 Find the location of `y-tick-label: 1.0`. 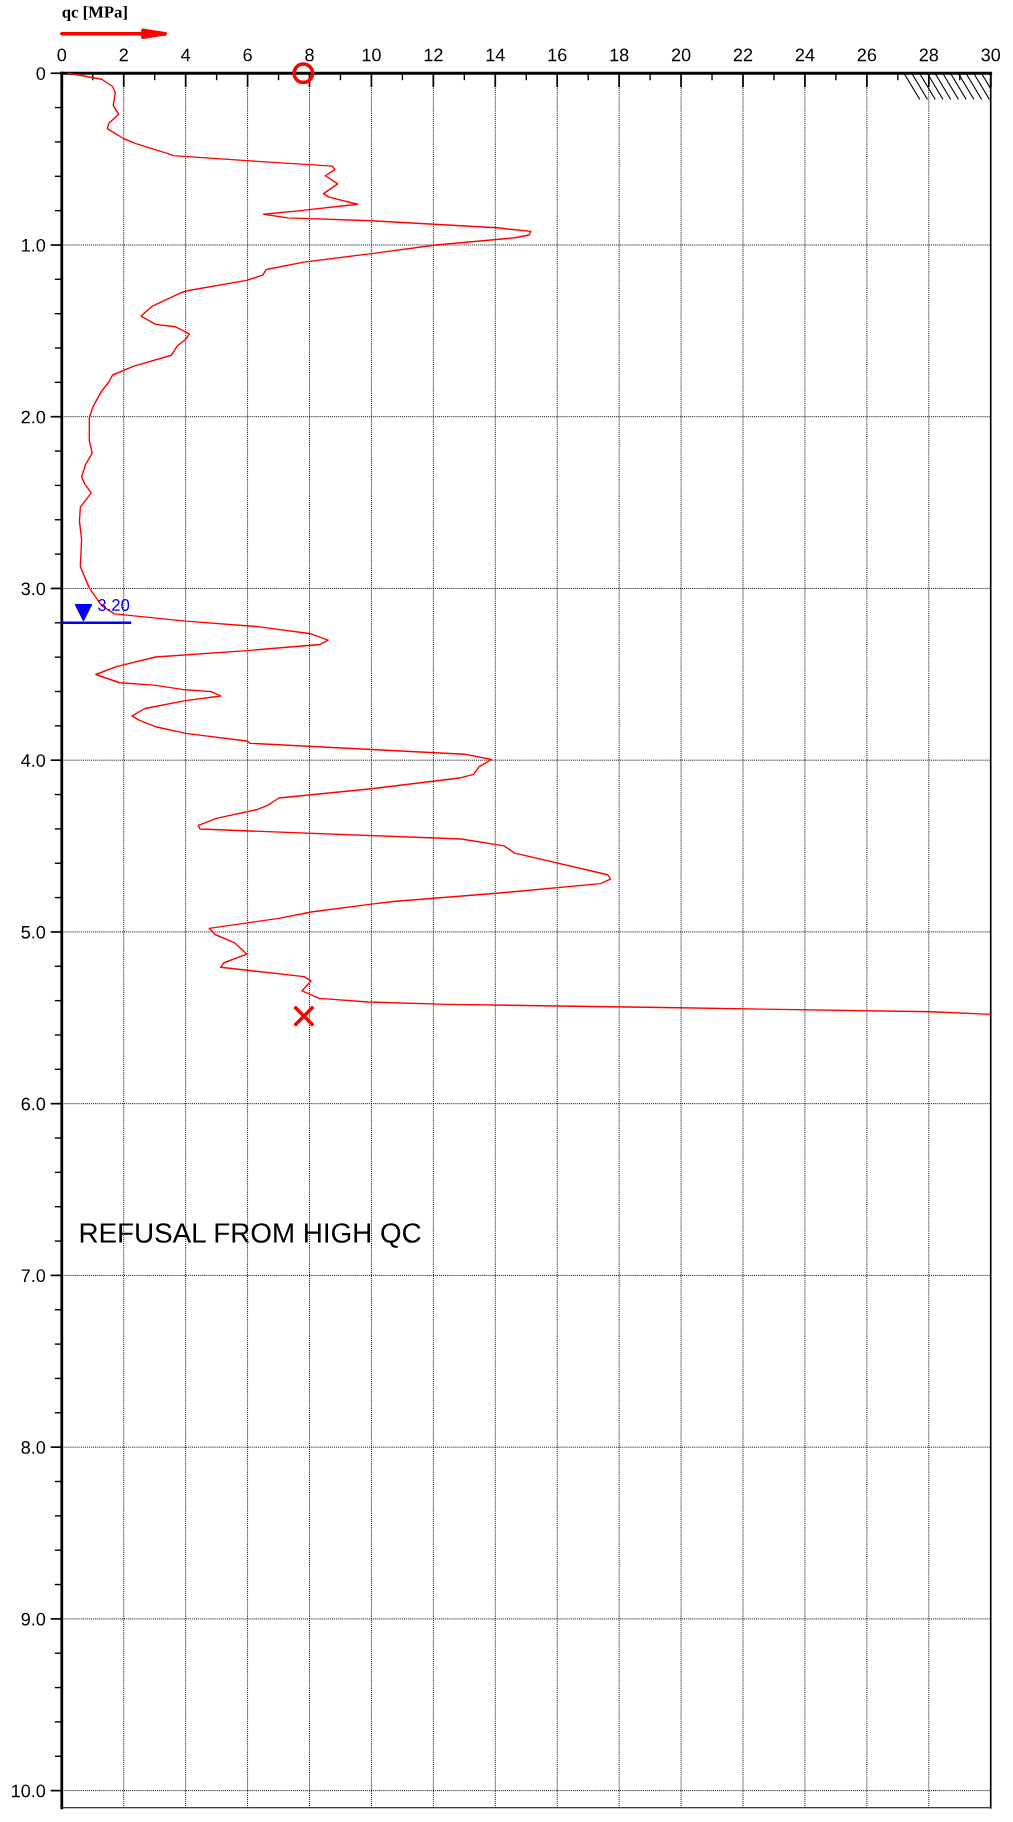

y-tick-label: 1.0 is located at coordinates (34, 245).